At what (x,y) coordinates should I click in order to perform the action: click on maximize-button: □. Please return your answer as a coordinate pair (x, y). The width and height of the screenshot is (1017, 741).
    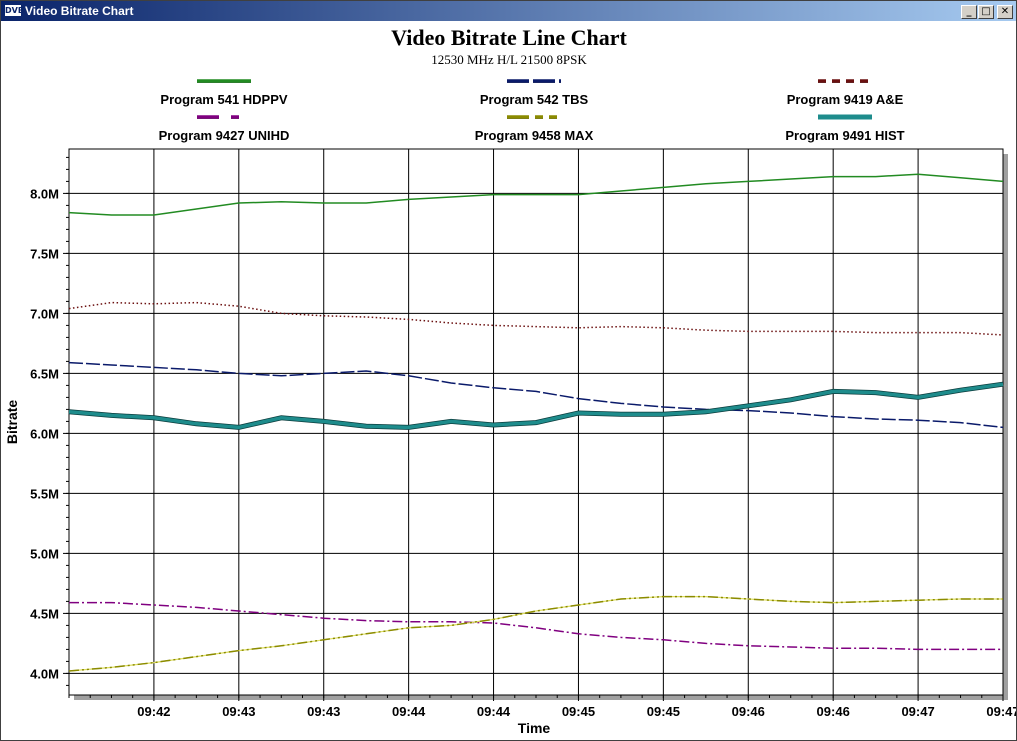
    Looking at the image, I should click on (986, 12).